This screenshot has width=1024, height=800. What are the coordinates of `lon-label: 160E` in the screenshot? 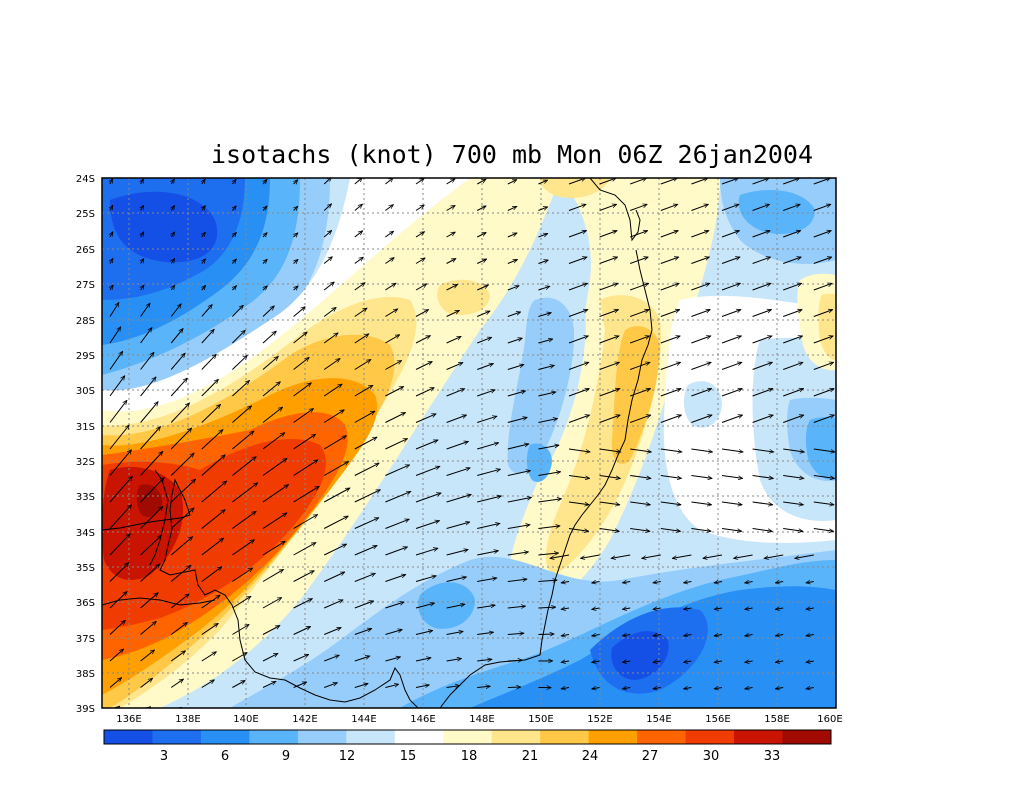 It's located at (829, 719).